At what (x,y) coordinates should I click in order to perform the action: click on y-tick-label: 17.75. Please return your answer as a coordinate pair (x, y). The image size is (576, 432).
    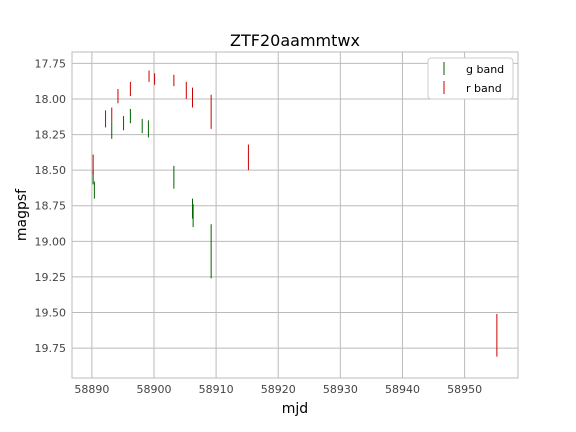
    Looking at the image, I should click on (51, 63).